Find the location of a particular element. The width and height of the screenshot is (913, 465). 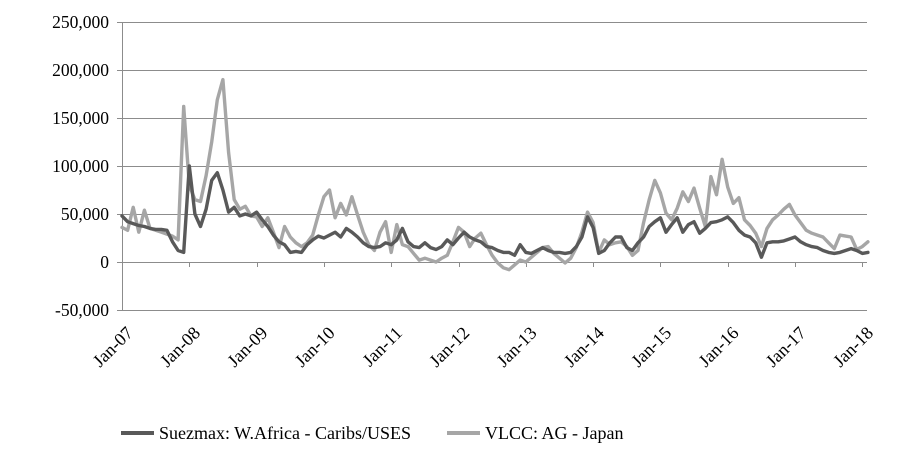

y-axis-label: 0 is located at coordinates (104, 262).